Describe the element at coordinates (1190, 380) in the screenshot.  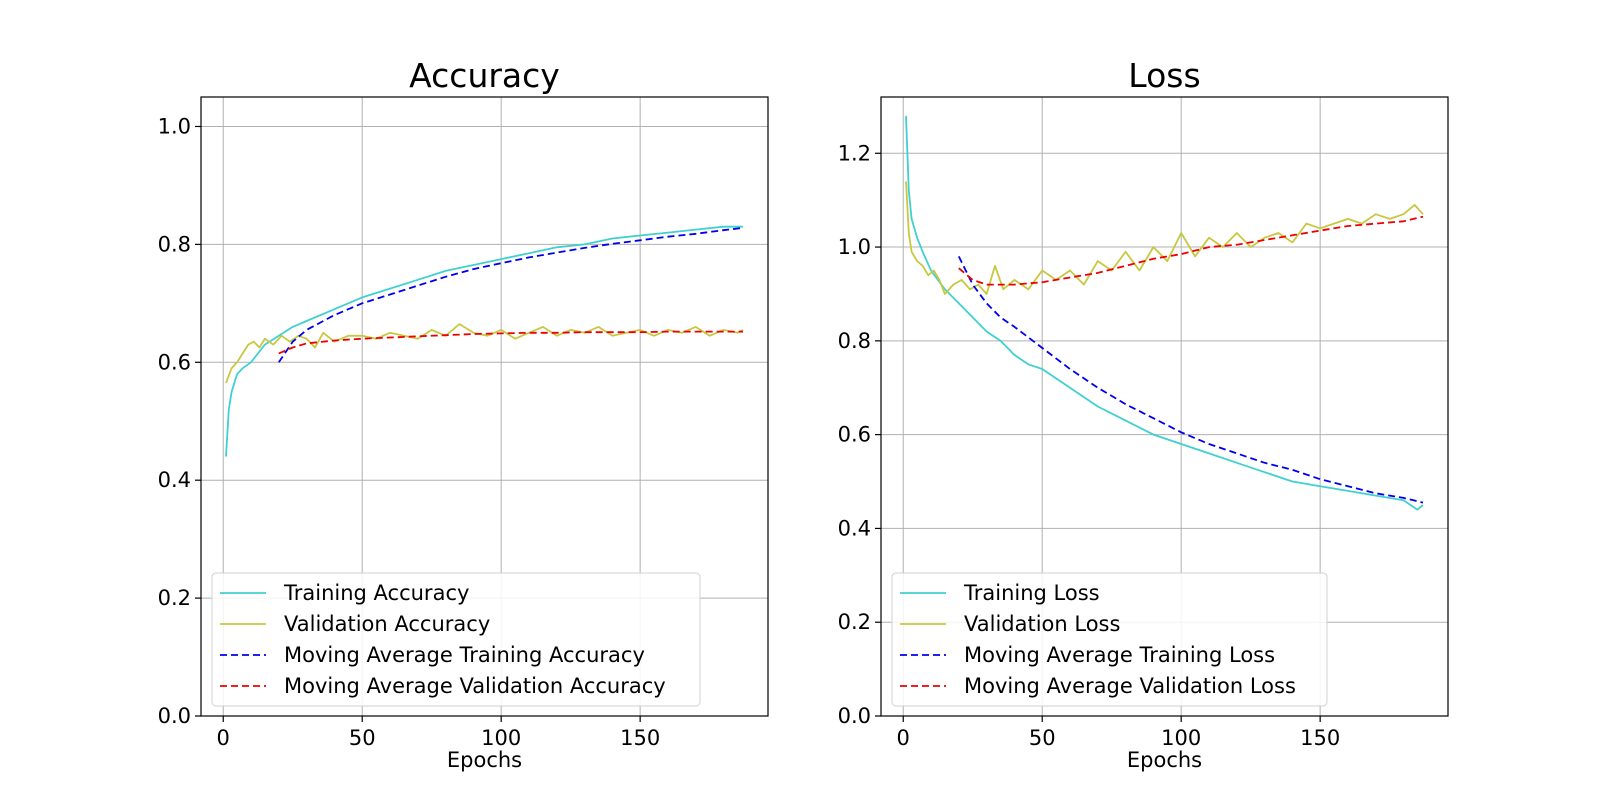
I see `series-moving-average-training-loss` at that location.